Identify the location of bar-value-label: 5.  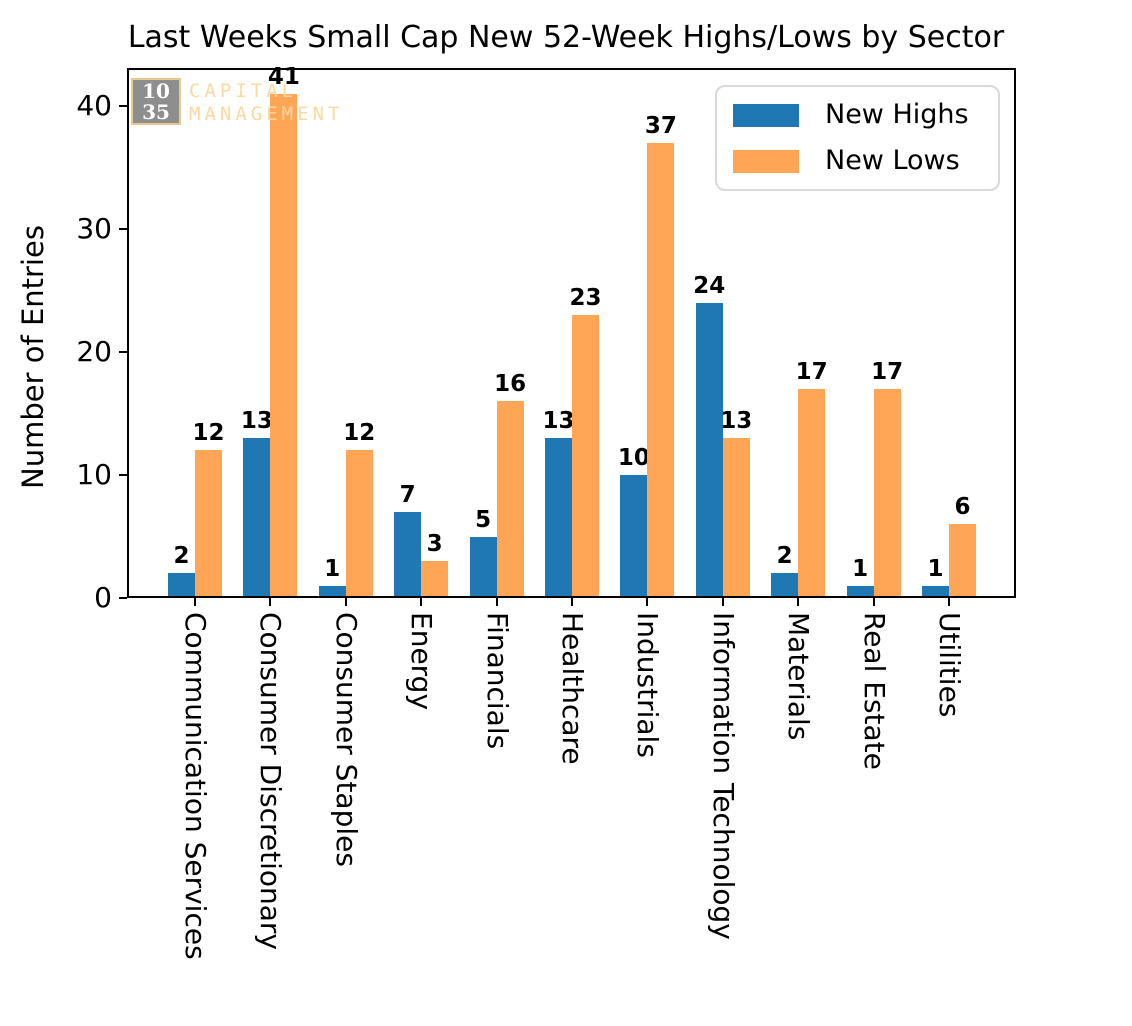
(483, 519).